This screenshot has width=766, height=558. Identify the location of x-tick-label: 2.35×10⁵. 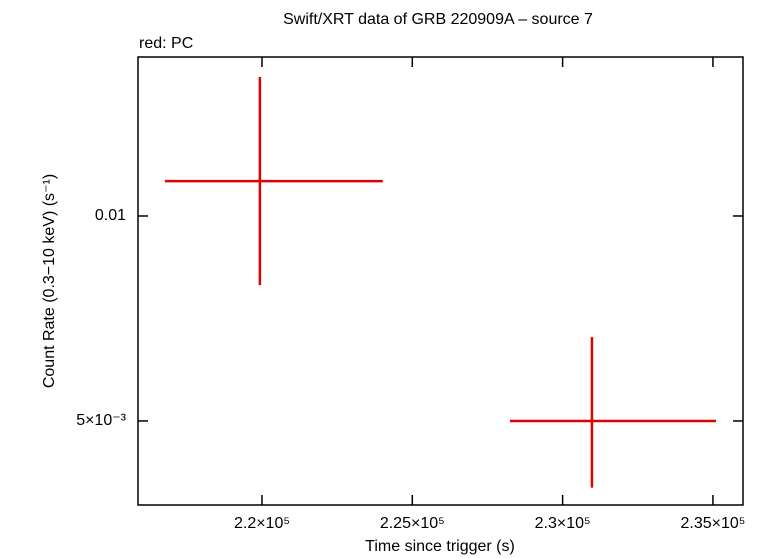
(712, 523).